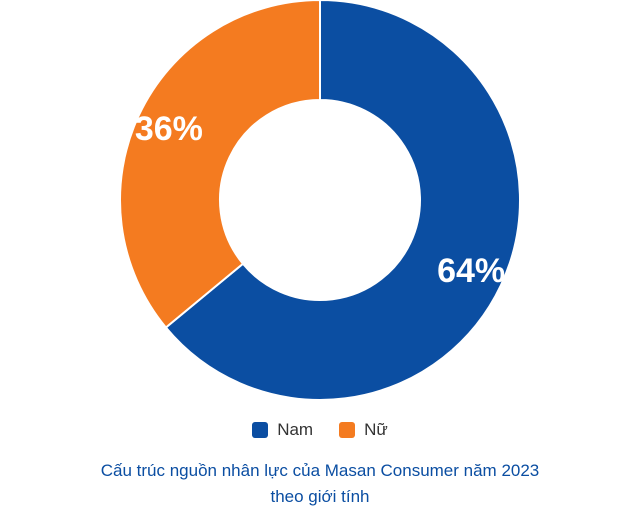  Describe the element at coordinates (347, 430) in the screenshot. I see `legend-swatch-nu` at that location.